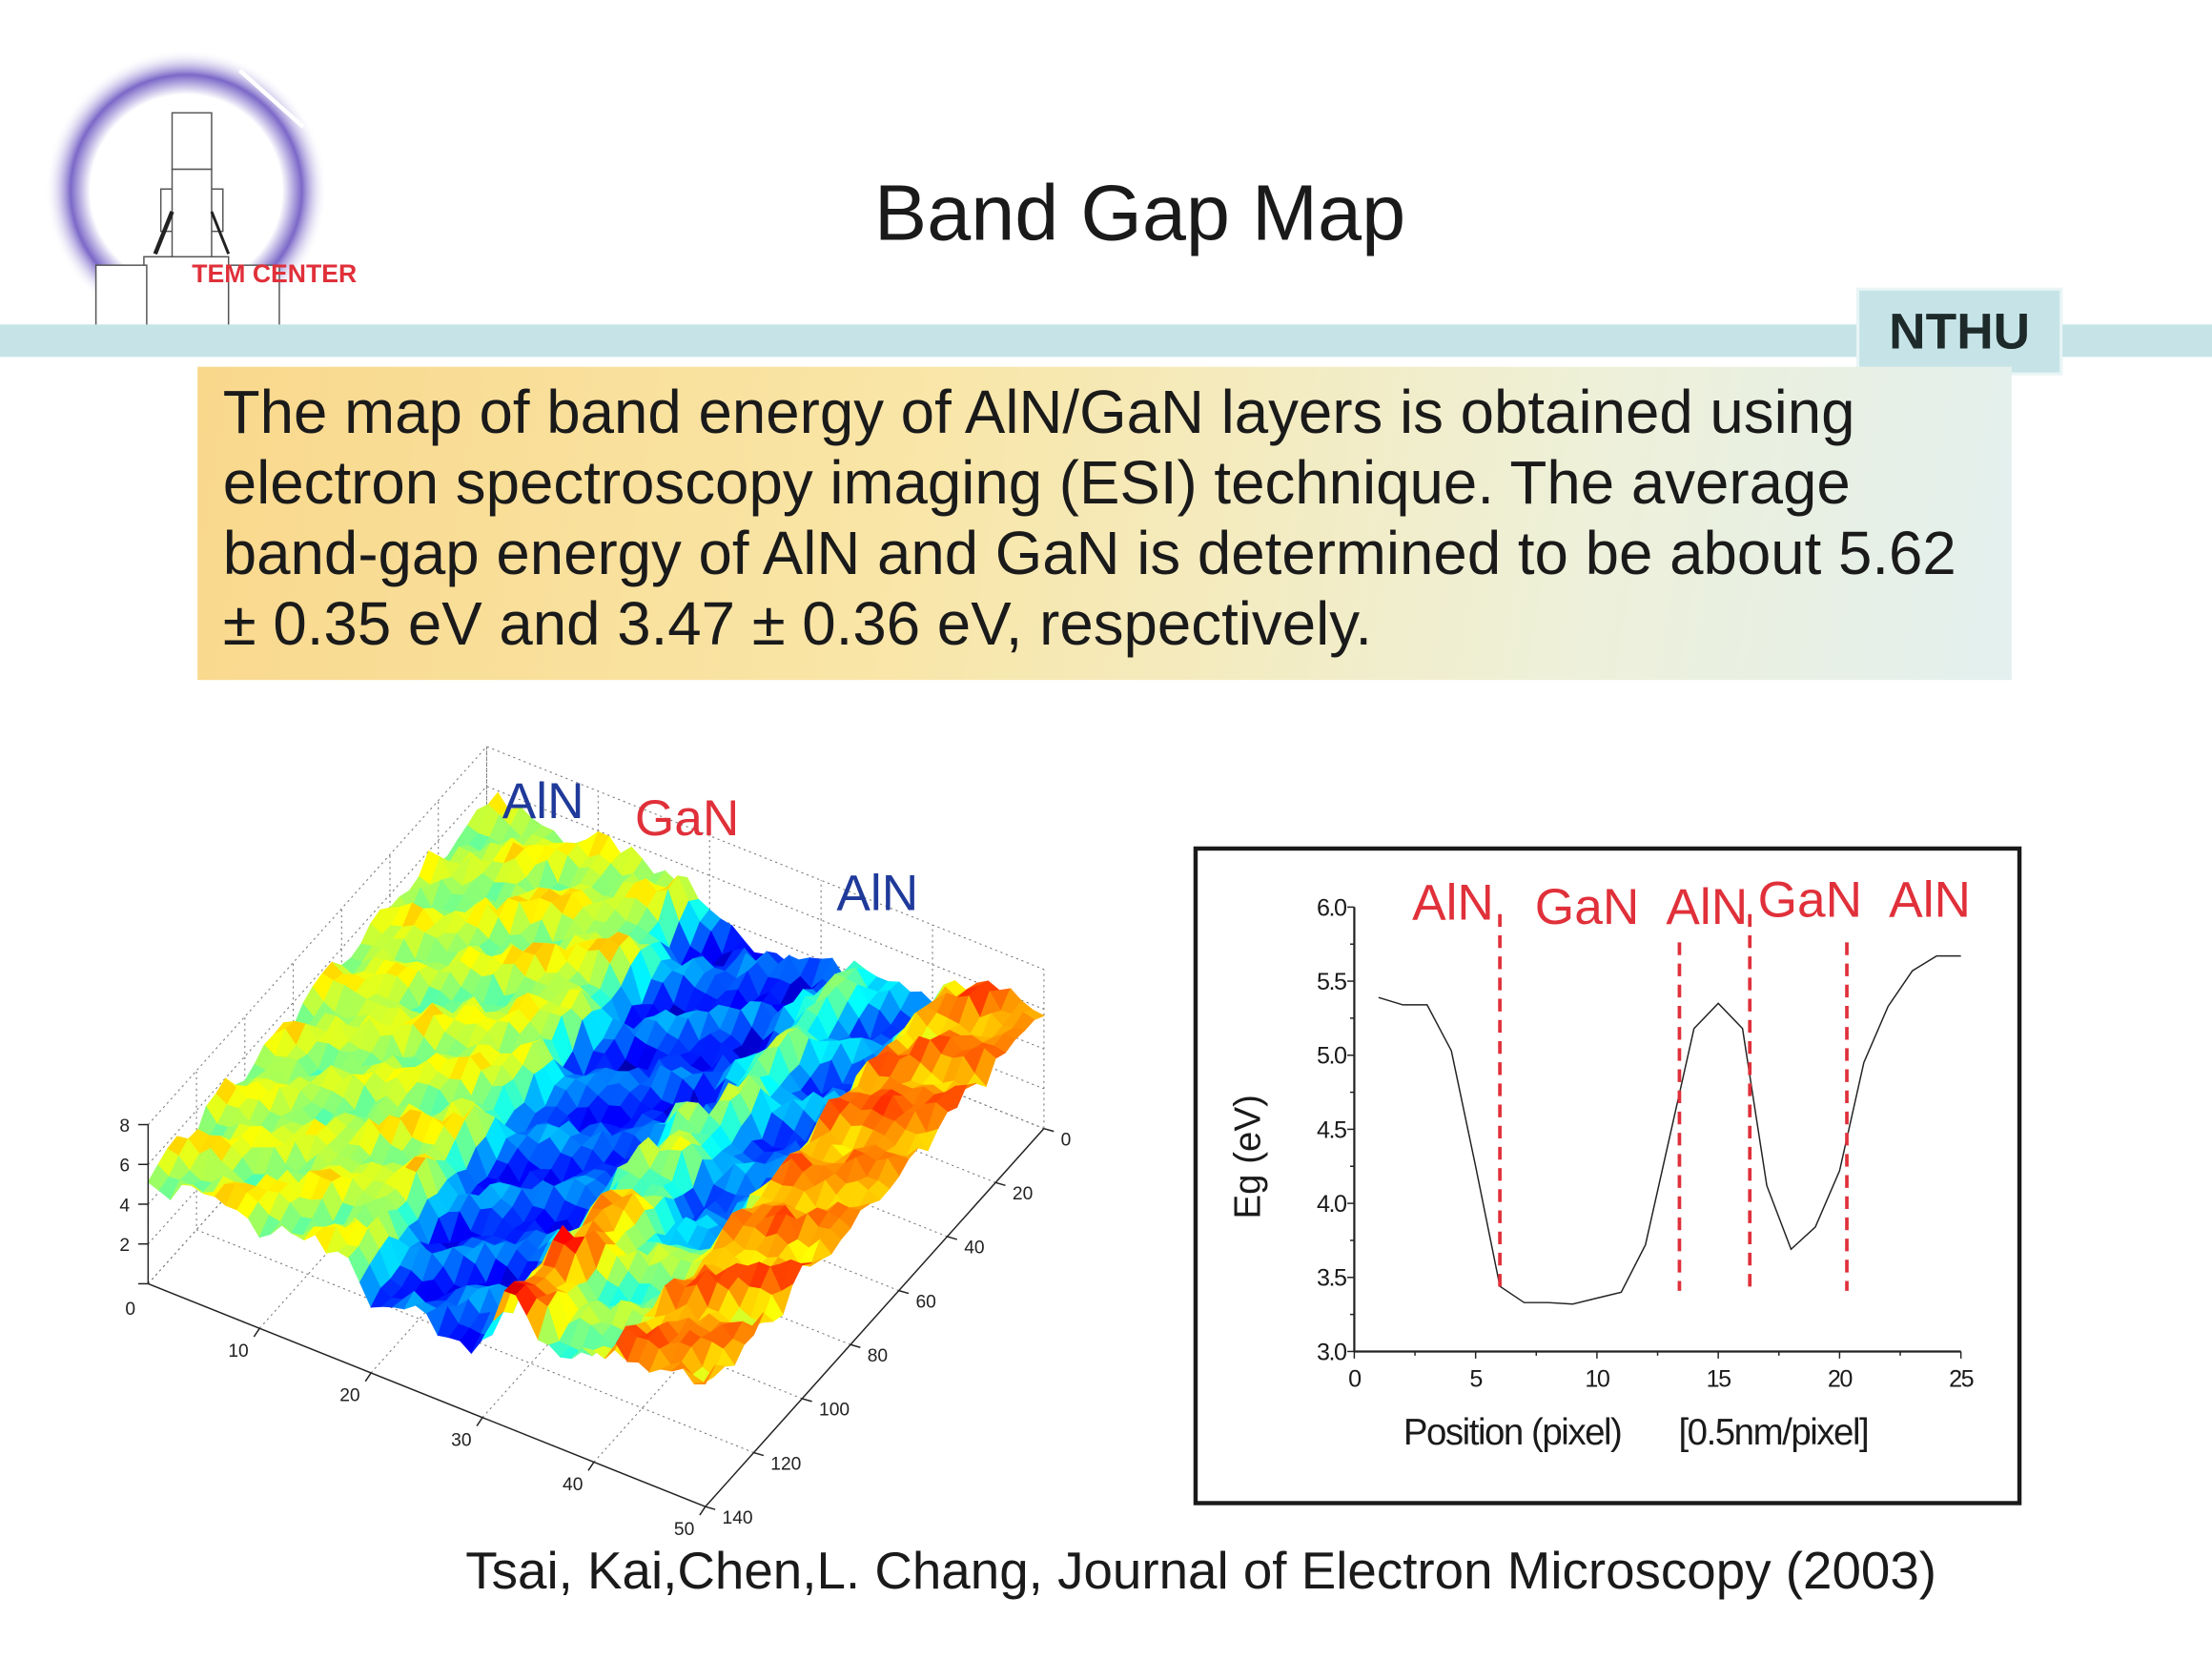 The image size is (2212, 1659). What do you see at coordinates (1669, 1129) in the screenshot?
I see `series-line-eg` at bounding box center [1669, 1129].